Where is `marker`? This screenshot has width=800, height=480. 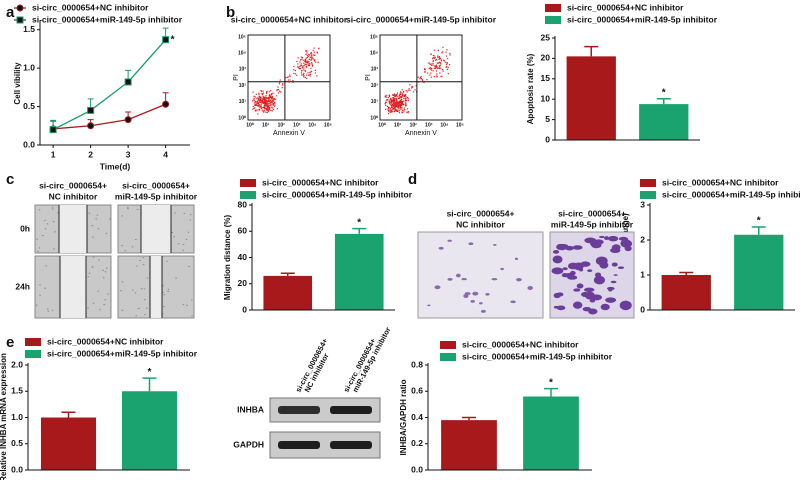
marker is located at coordinates (53, 130).